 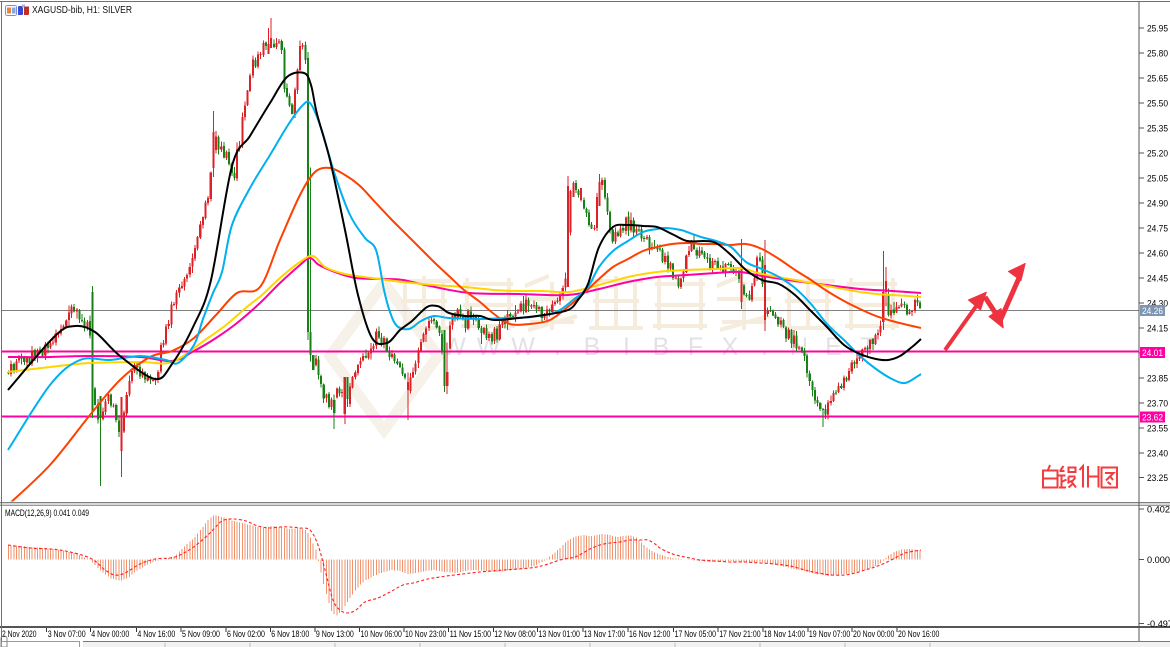 I want to click on svg-text: 24.60, so click(x=1157, y=254).